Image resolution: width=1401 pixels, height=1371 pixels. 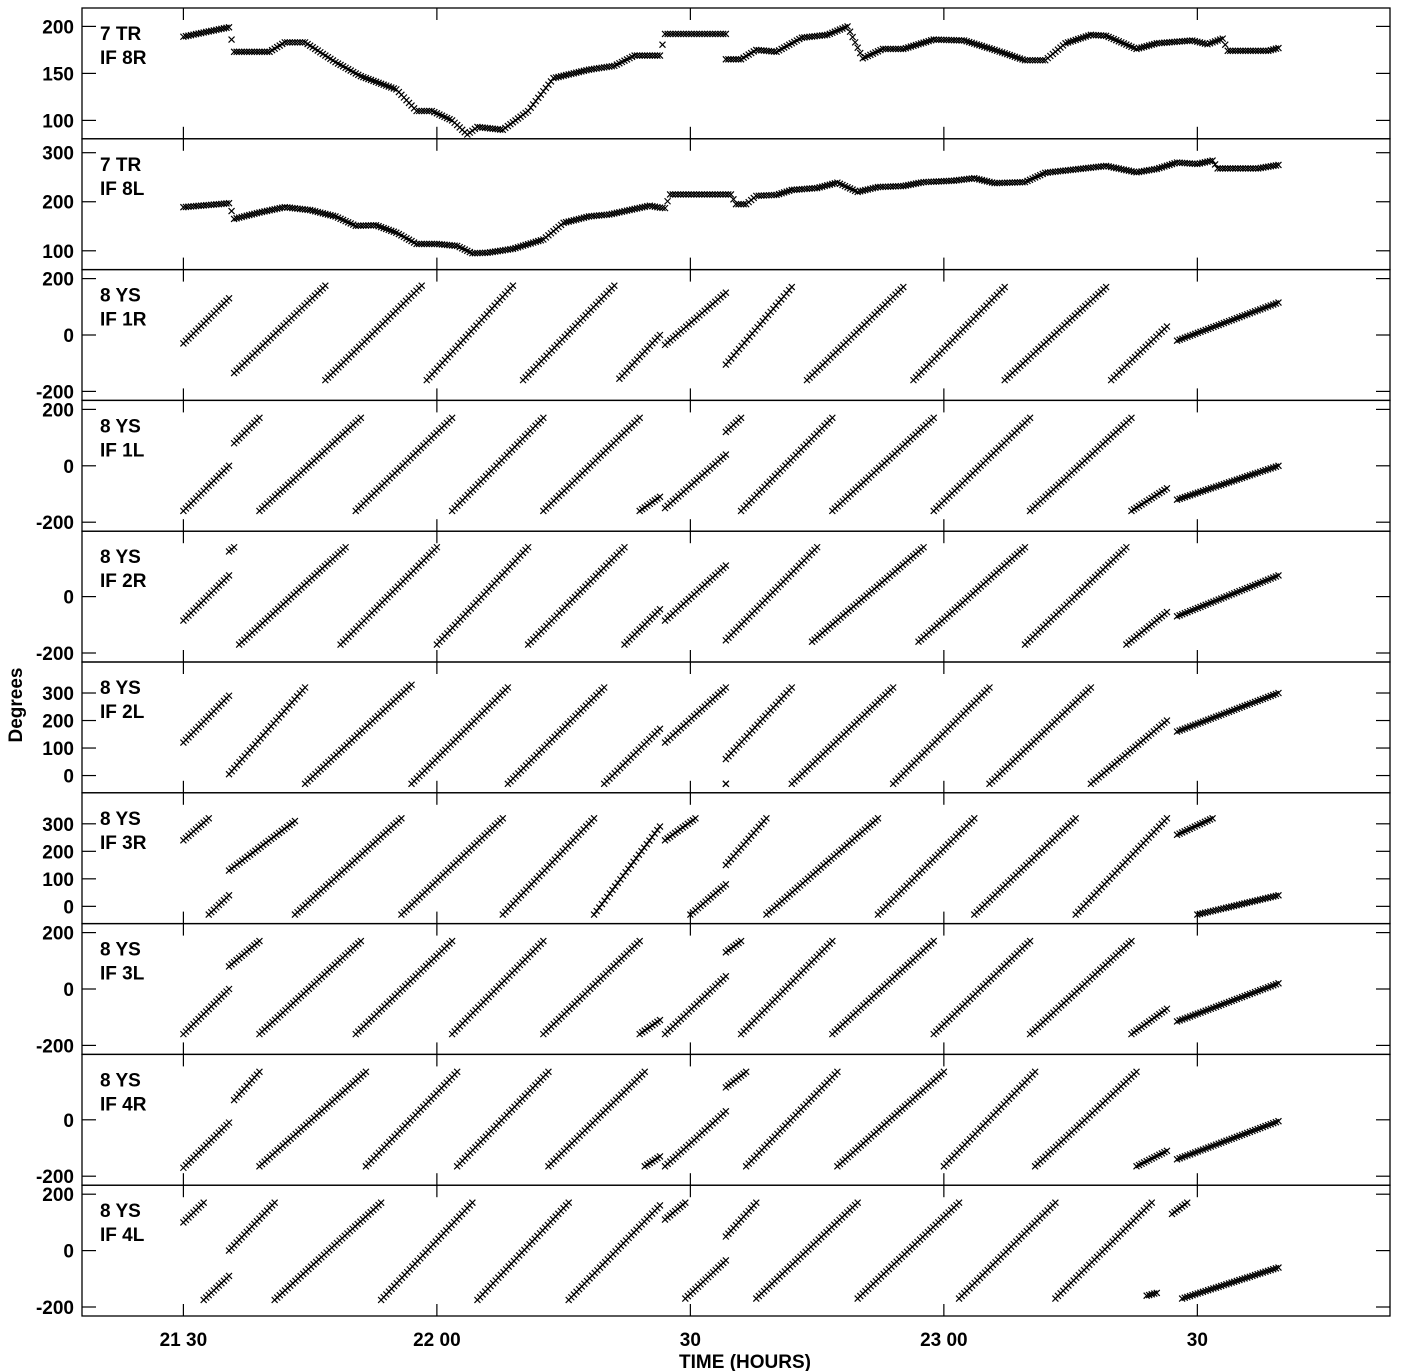 I want to click on y-axis-label: Degrees, so click(x=16, y=705).